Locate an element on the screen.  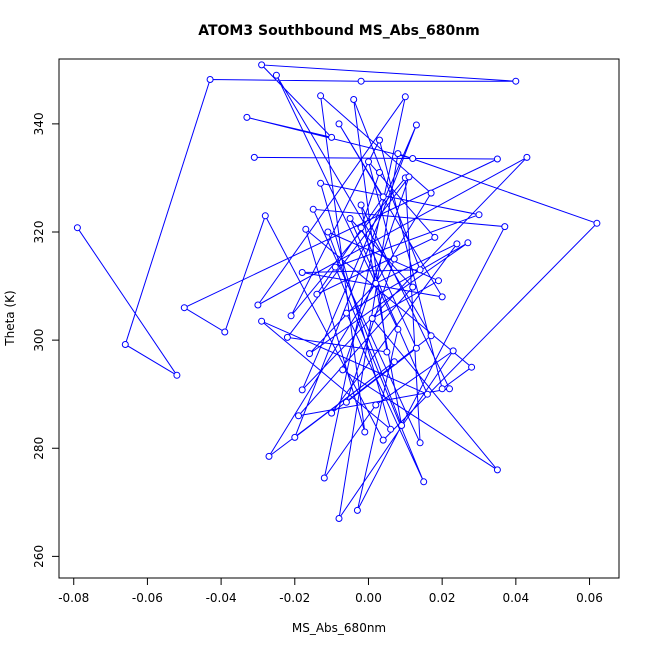
x-tick-label: 0.04 is located at coordinates (515, 598).